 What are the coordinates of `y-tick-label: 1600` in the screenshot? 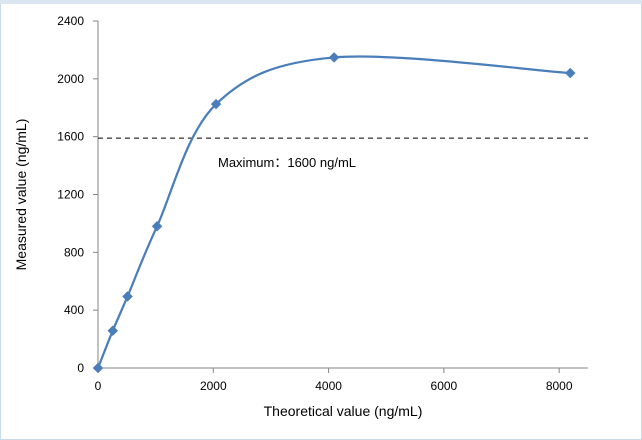 It's located at (70, 137).